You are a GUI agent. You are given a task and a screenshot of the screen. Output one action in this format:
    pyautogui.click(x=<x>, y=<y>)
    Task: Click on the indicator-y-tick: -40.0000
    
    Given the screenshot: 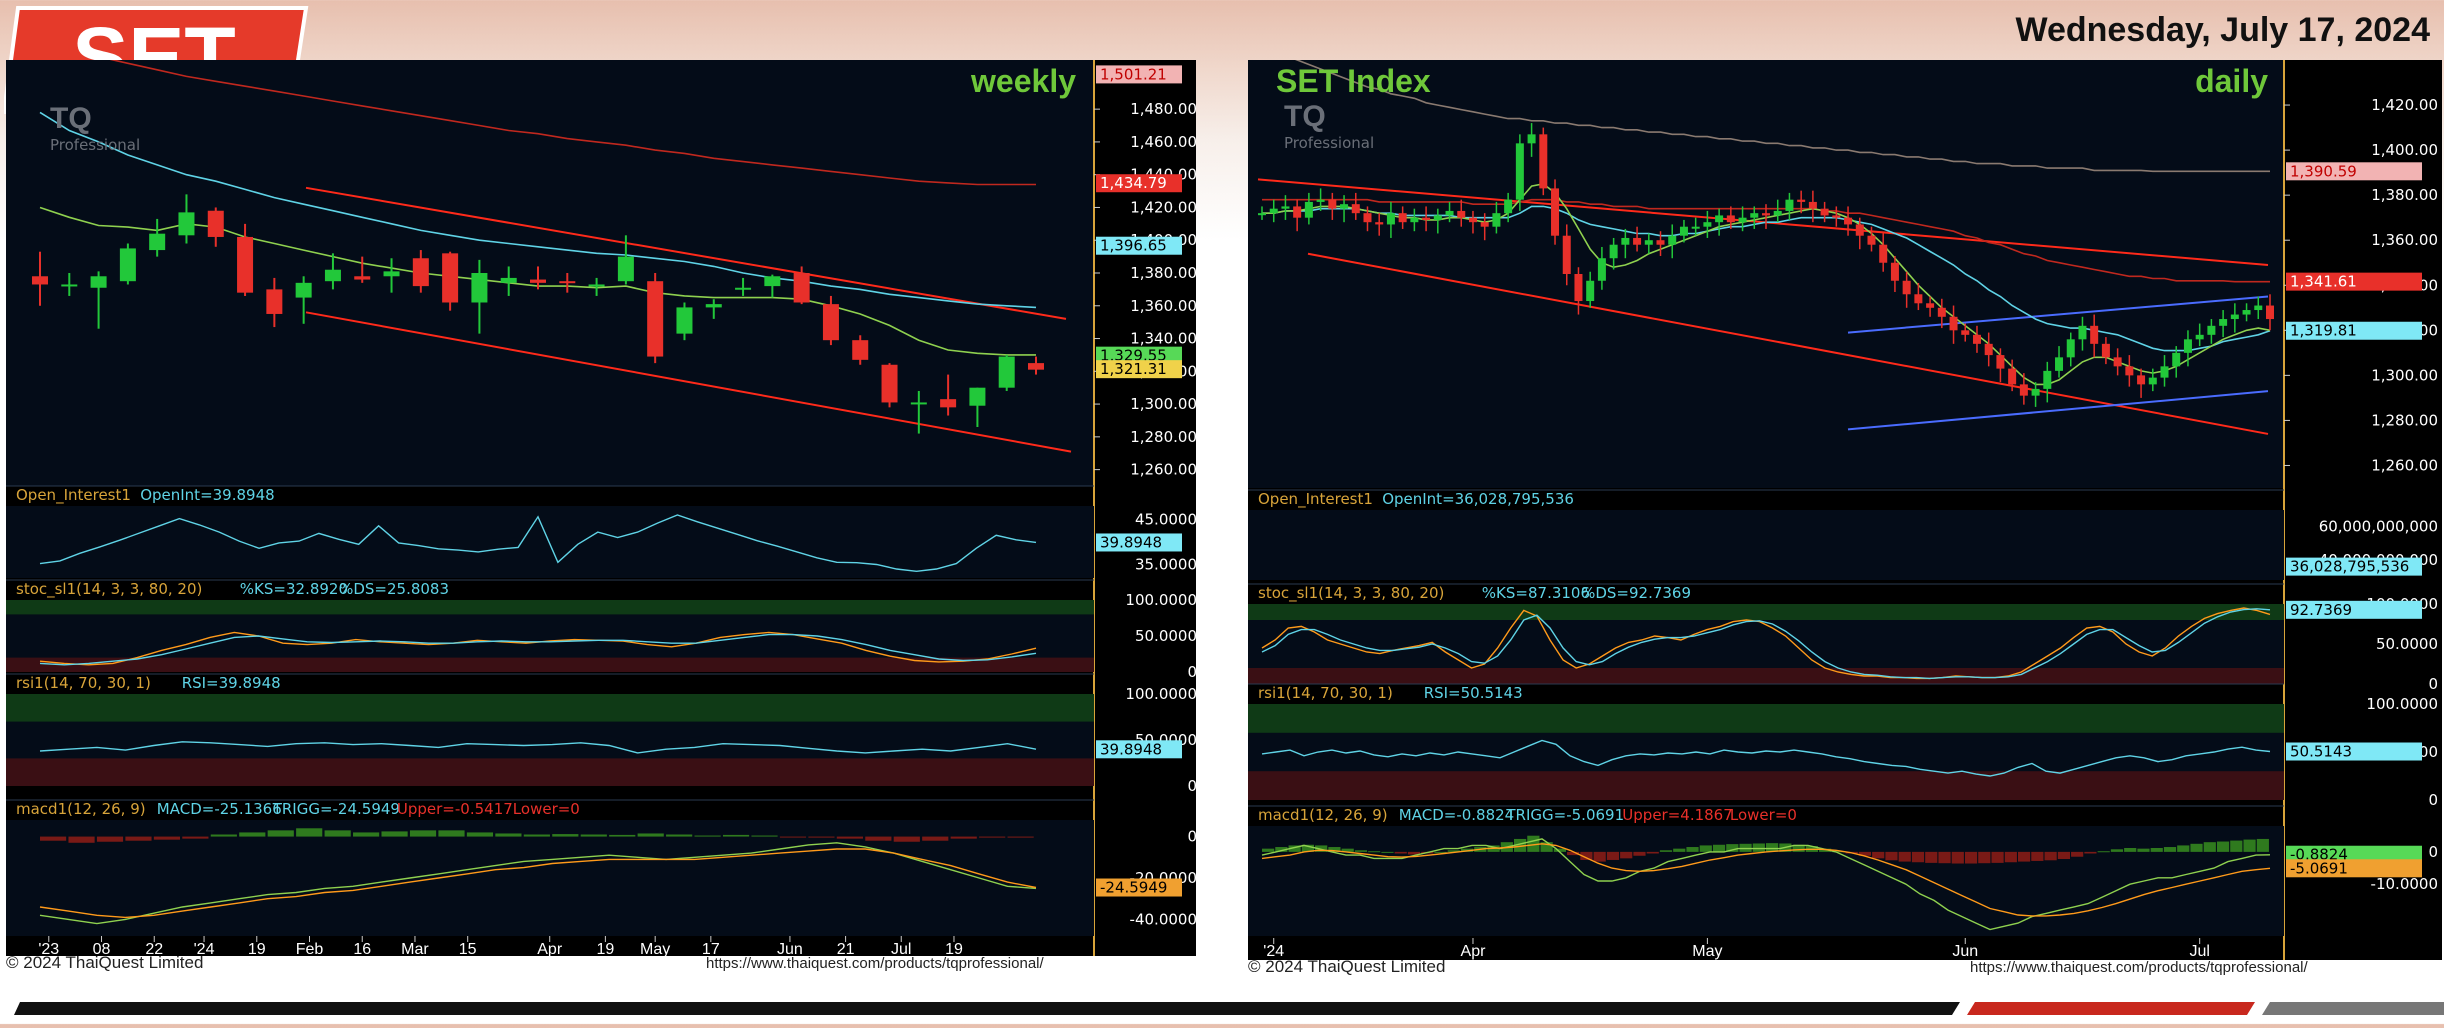 What is the action you would take?
    pyautogui.click(x=1163, y=919)
    